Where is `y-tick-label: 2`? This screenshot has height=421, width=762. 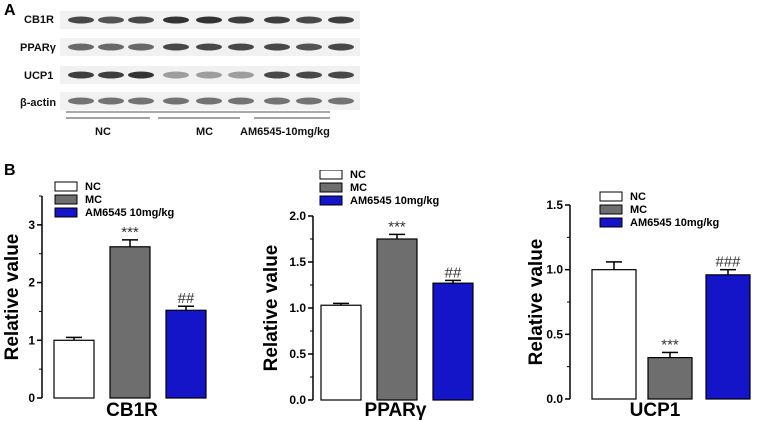 y-tick-label: 2 is located at coordinates (31, 283).